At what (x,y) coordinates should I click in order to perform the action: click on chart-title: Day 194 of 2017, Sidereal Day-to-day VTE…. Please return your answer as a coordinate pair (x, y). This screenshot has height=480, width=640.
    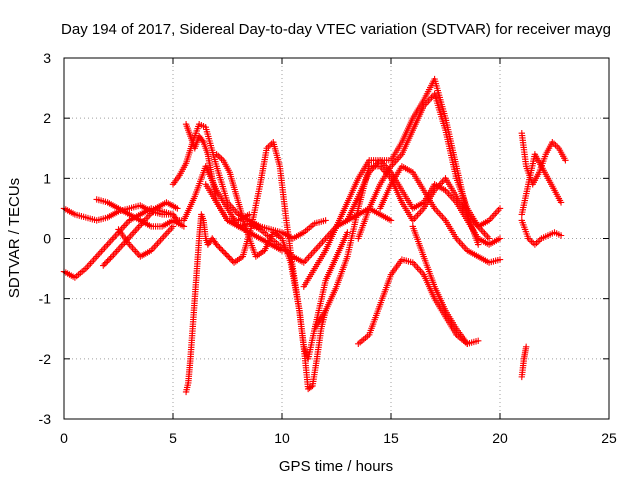
    Looking at the image, I should click on (336, 29).